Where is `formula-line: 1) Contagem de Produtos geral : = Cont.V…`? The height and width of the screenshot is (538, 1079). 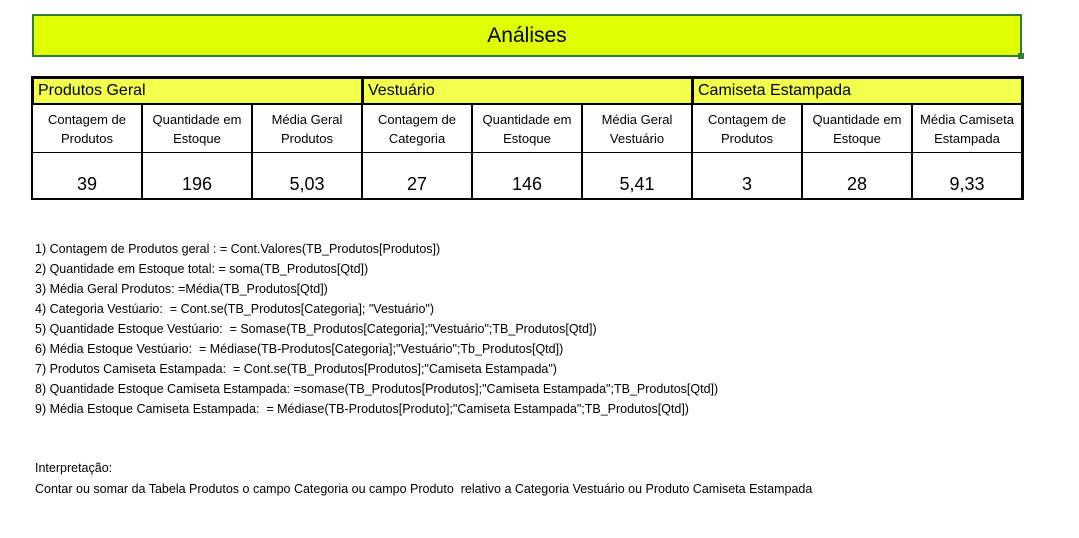 formula-line: 1) Contagem de Produtos geral : = Cont.V… is located at coordinates (238, 249).